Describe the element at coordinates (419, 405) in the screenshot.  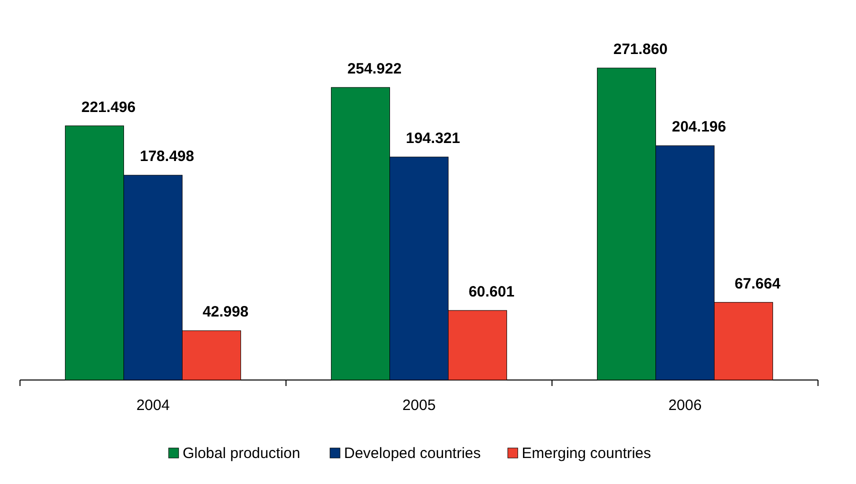
I see `x-tick-label: 2005` at that location.